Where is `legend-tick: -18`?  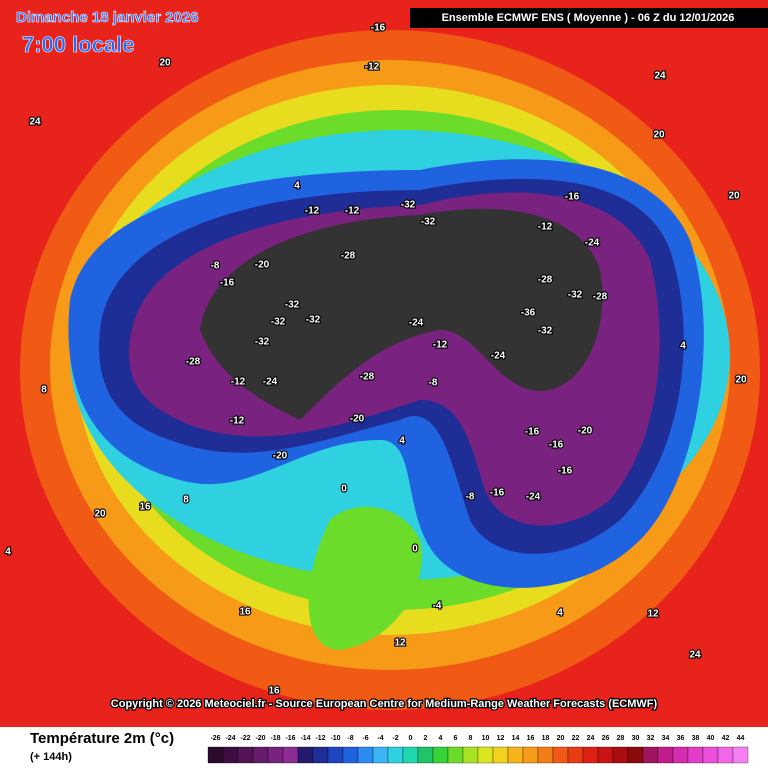 legend-tick: -18 is located at coordinates (275, 738).